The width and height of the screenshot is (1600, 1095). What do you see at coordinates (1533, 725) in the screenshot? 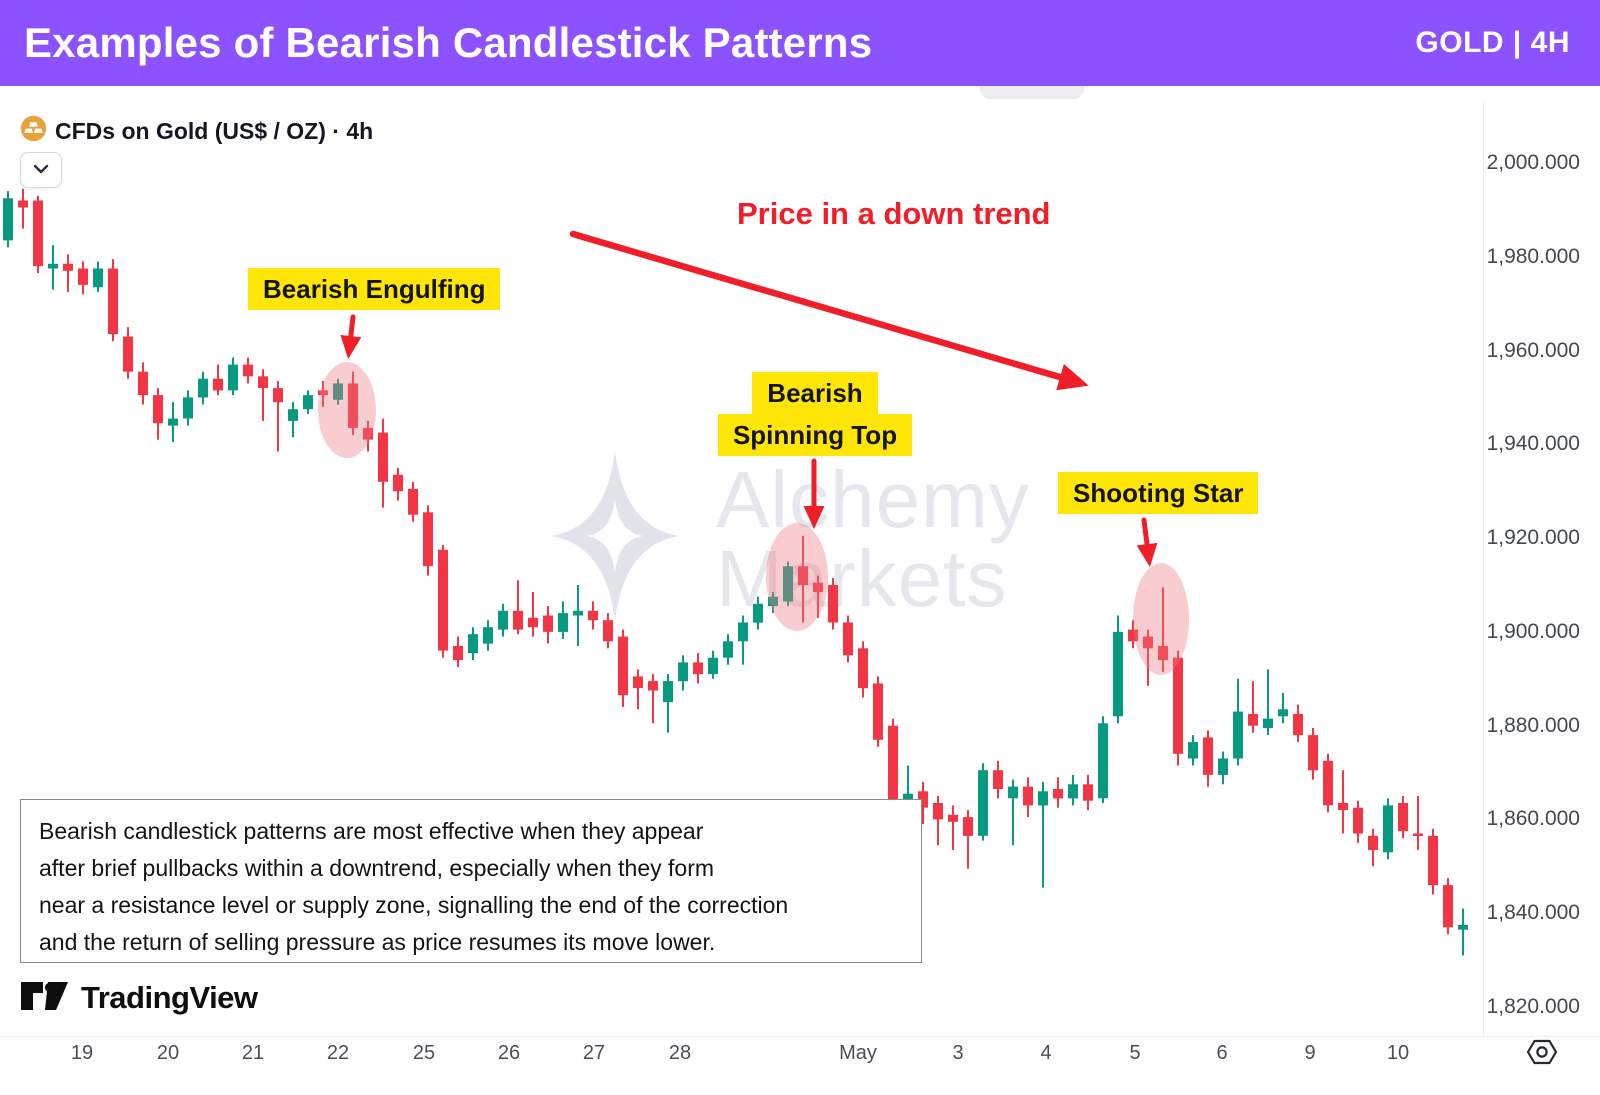
I see `price-axis-label: 1,880.000` at bounding box center [1533, 725].